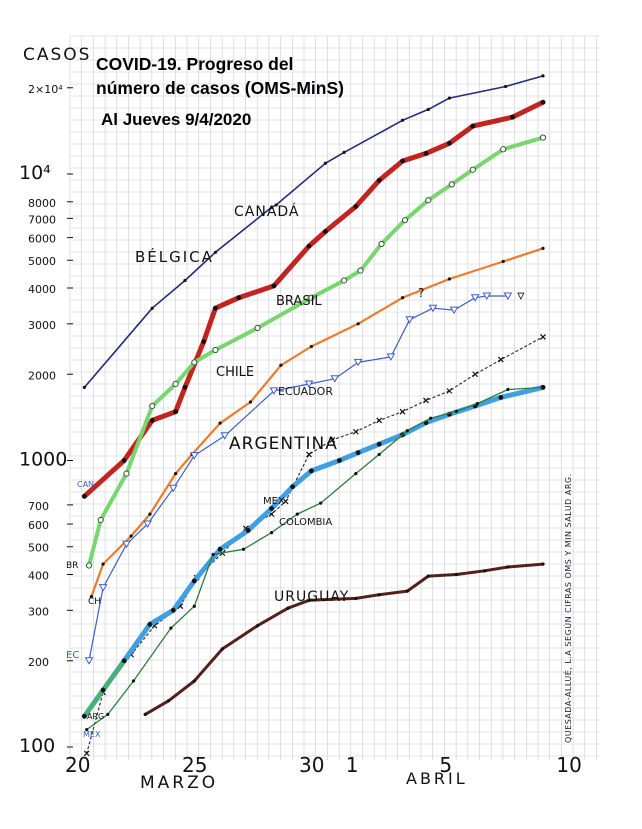  I want to click on series-label-uruguay: URUGUAY, so click(311, 597).